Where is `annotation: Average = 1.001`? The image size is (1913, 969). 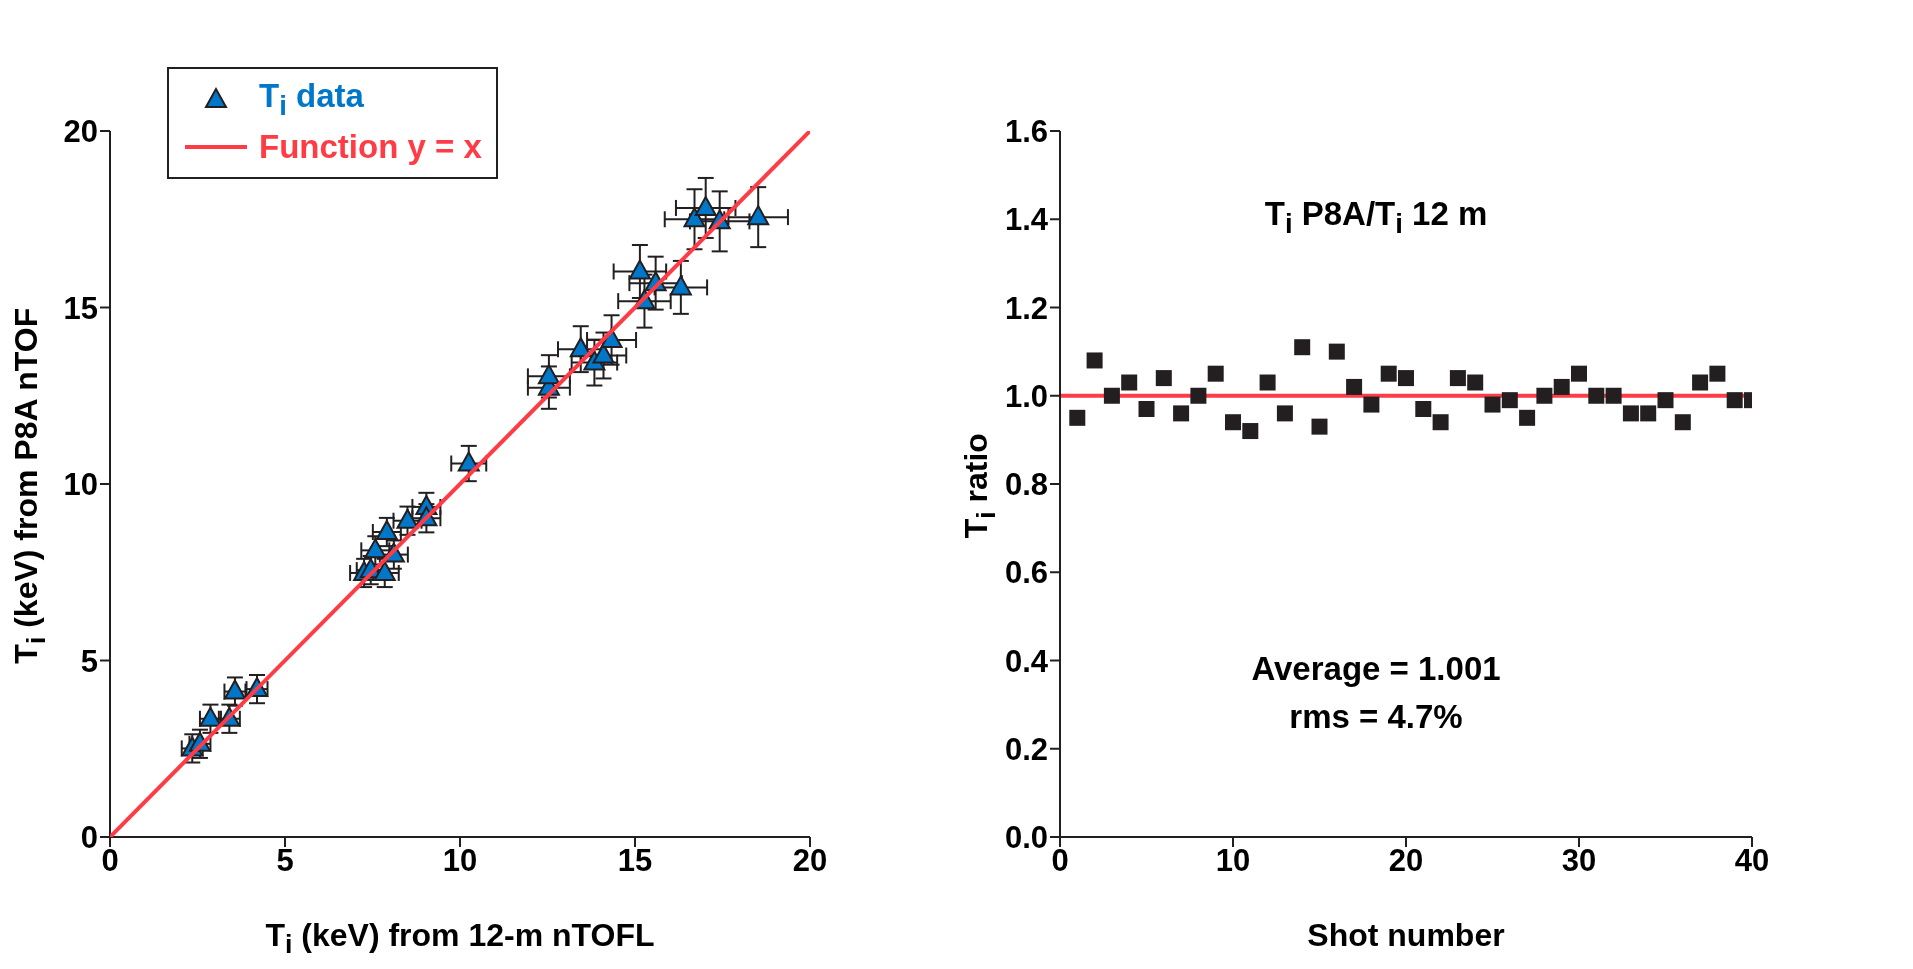
annotation: Average = 1.001 is located at coordinates (1376, 669).